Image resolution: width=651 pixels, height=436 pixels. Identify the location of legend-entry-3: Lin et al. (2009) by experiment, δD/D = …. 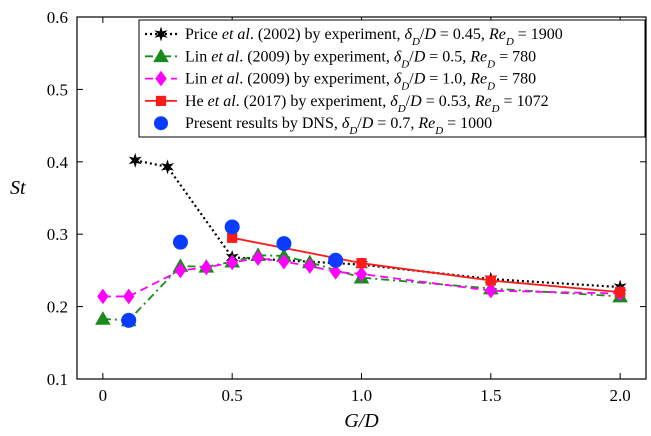
(340, 82).